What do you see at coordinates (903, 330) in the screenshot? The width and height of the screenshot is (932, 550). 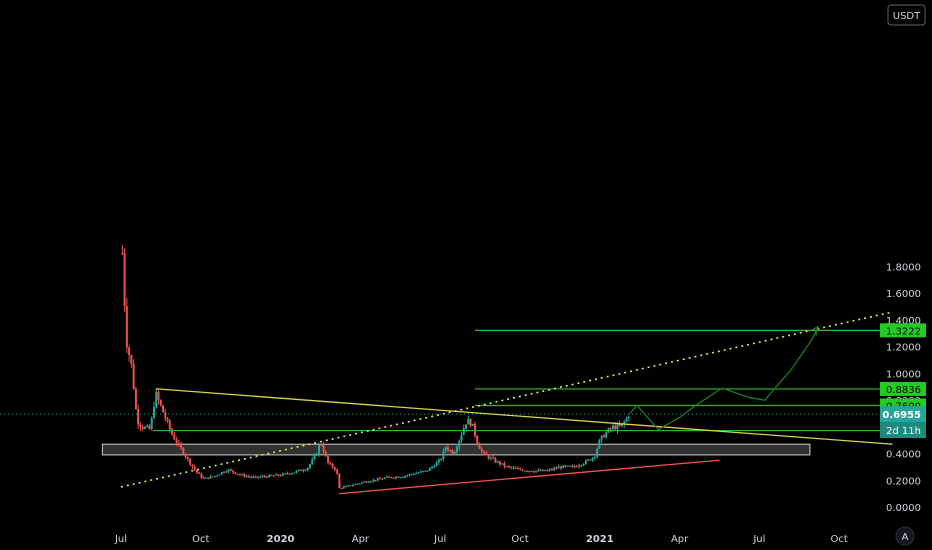 I see `level-price-tag: 1.3222` at bounding box center [903, 330].